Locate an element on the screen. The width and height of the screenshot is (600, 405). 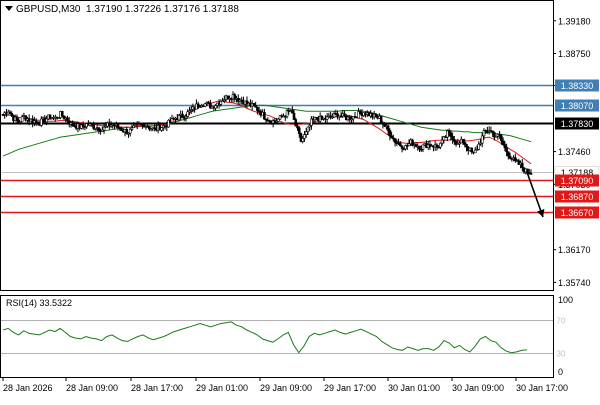
time-tick-label: 30 Jan 17:00 is located at coordinates (542, 388).